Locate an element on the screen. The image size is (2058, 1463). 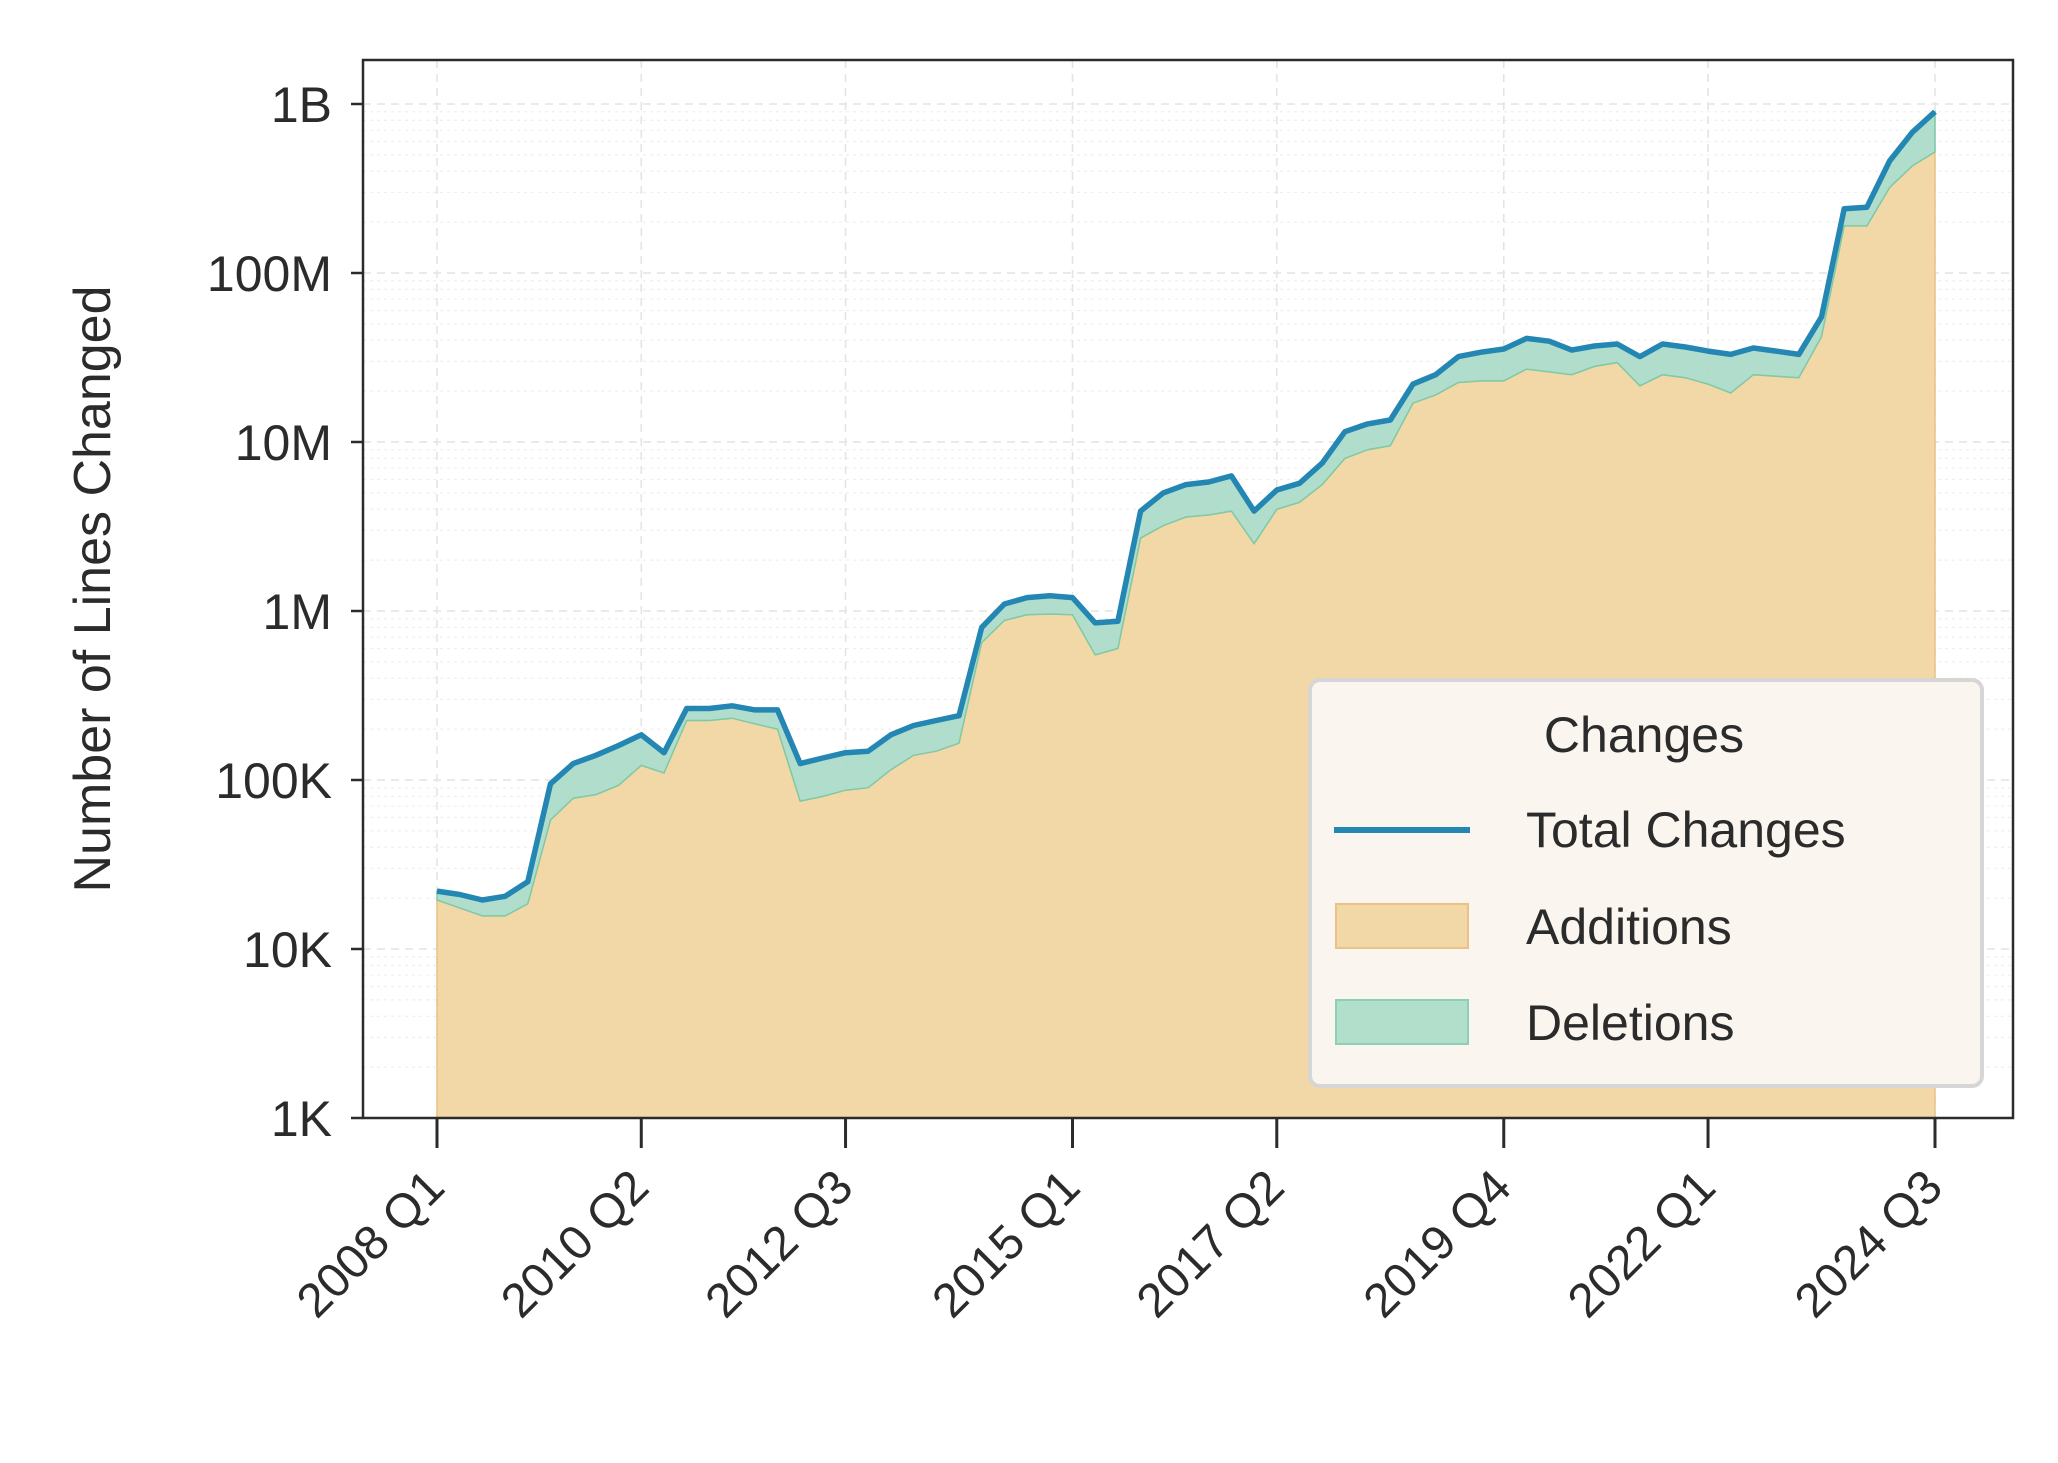
x-tick-label: 2022 Q1 is located at coordinates (1642, 1244).